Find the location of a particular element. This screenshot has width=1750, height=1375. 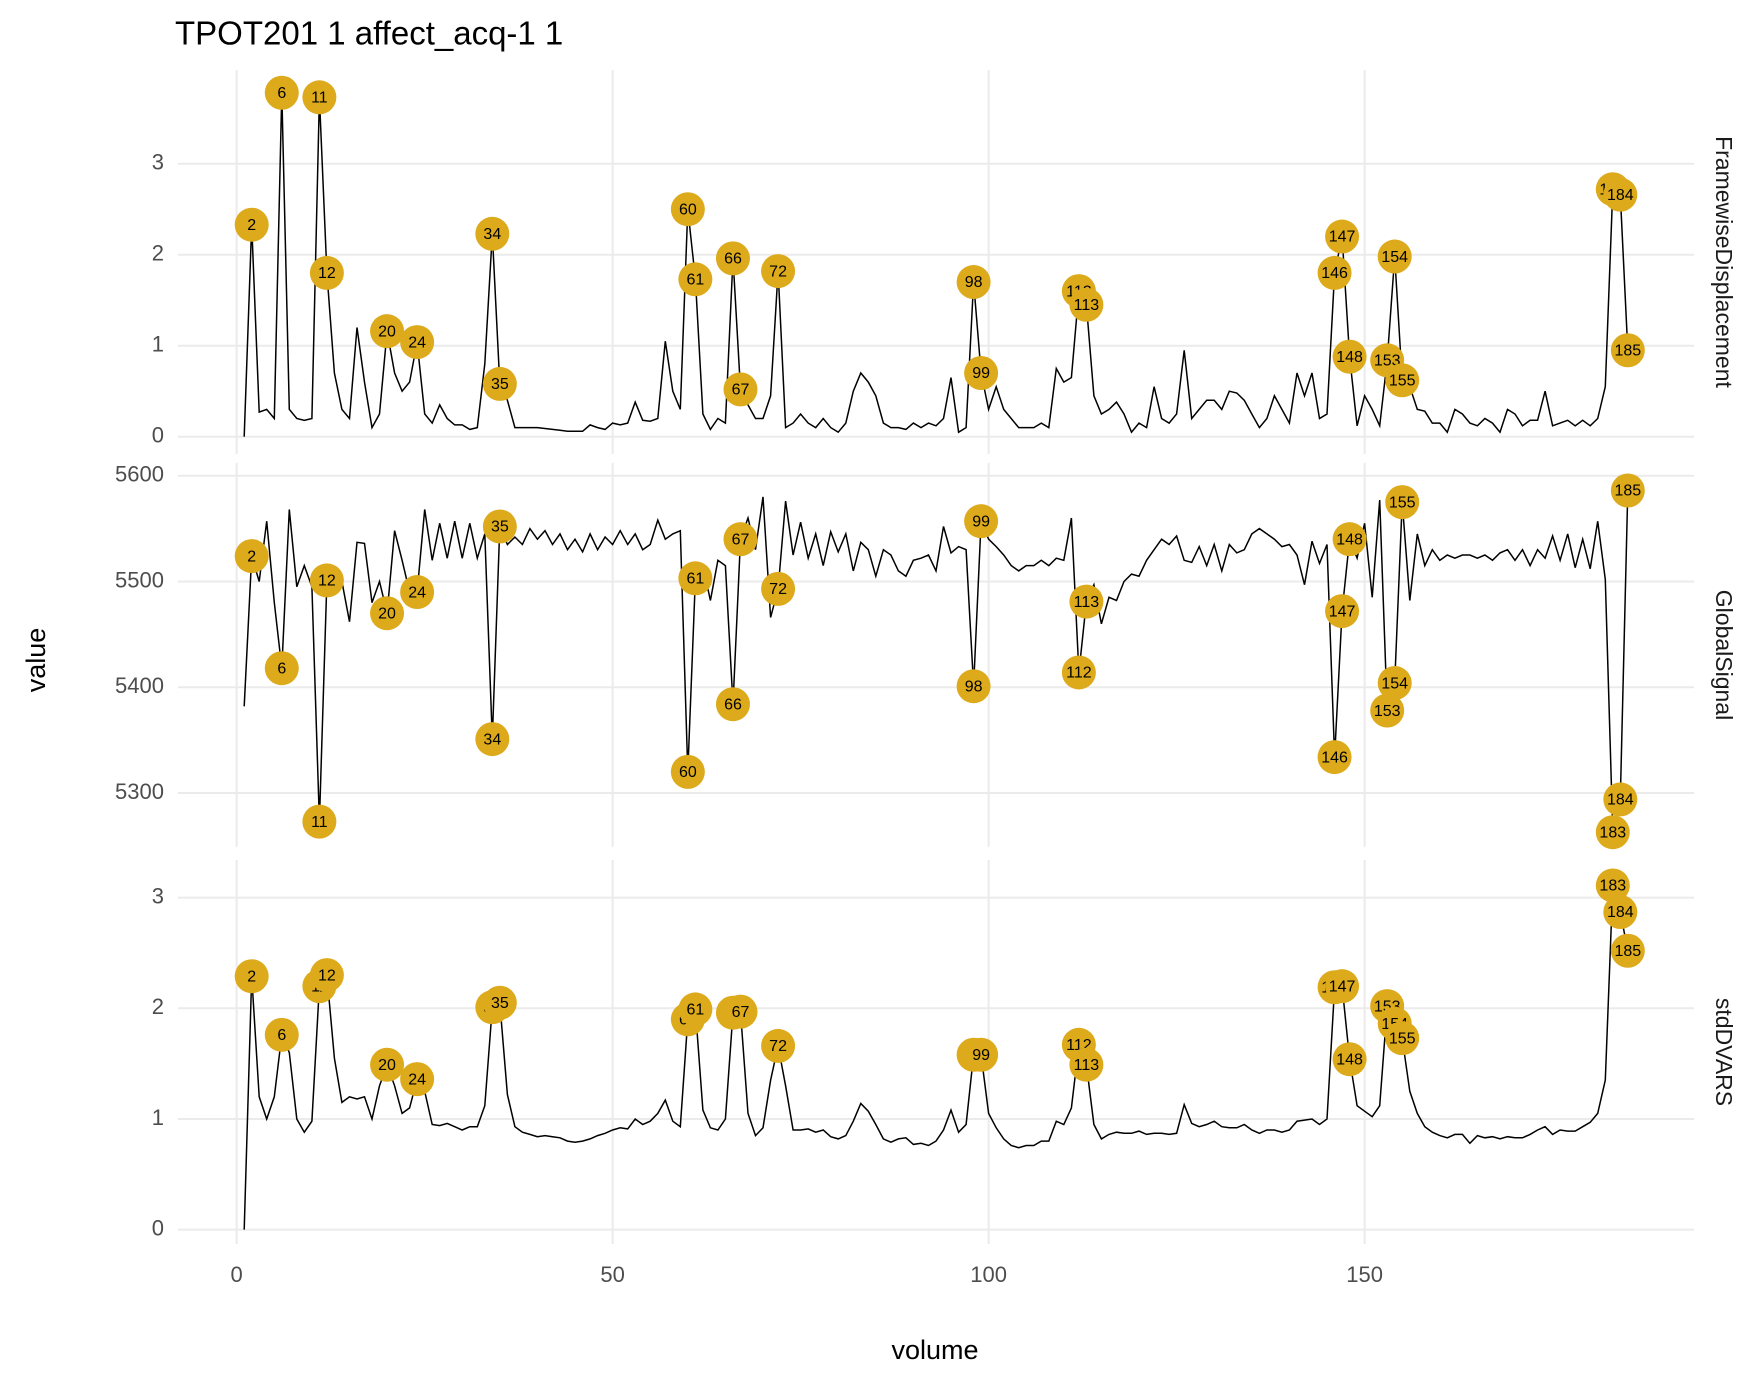

y-tick-label: 0 is located at coordinates (158, 435).